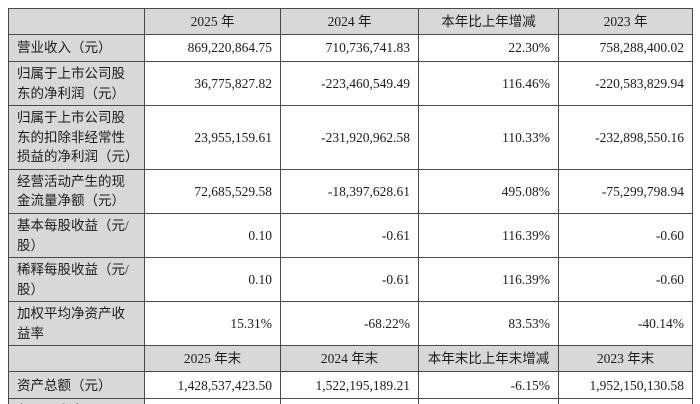 This screenshot has height=404, width=700. Describe the element at coordinates (76, 137) in the screenshot. I see `row-label: 归属于上市公司股东的扣除非经常性损益的净利润（元）` at that location.